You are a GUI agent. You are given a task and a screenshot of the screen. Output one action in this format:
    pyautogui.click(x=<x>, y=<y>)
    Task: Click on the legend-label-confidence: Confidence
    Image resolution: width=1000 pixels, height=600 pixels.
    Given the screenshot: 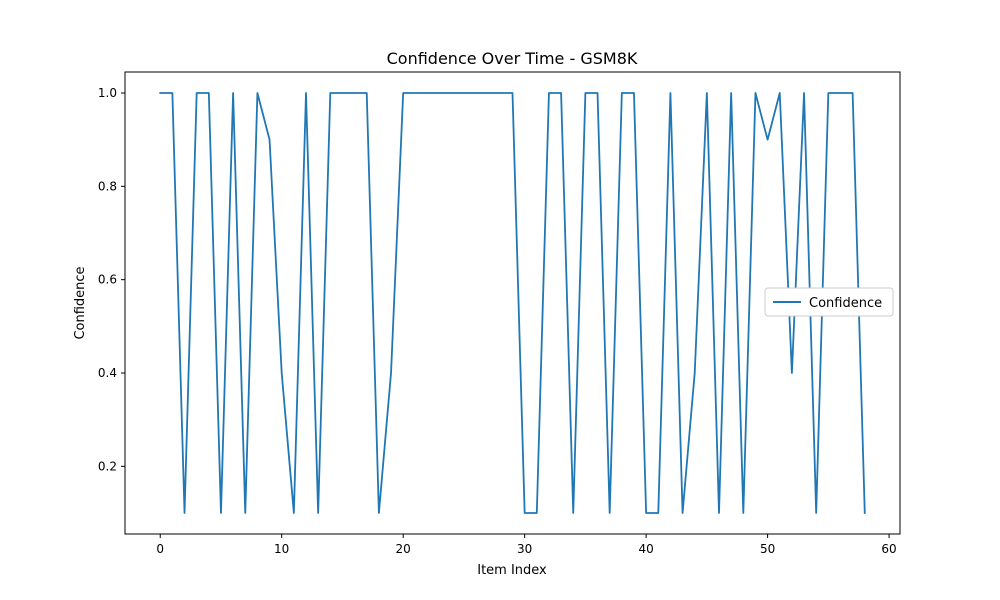 What is the action you would take?
    pyautogui.click(x=845, y=303)
    